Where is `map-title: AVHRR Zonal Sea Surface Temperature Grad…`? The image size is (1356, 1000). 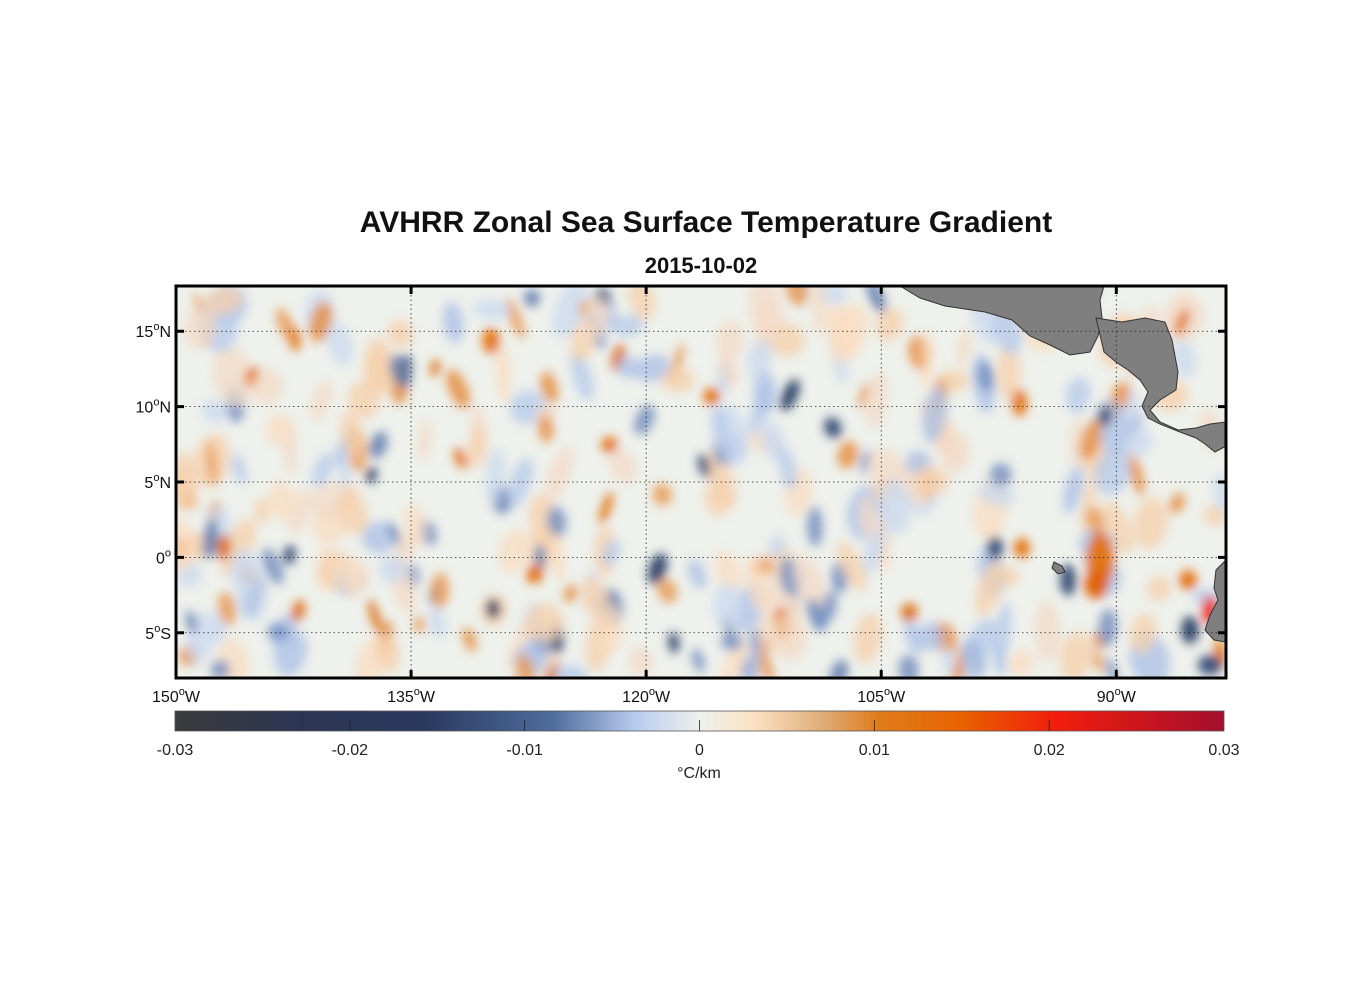
map-title: AVHRR Zonal Sea Surface Temperature Grad… is located at coordinates (706, 222).